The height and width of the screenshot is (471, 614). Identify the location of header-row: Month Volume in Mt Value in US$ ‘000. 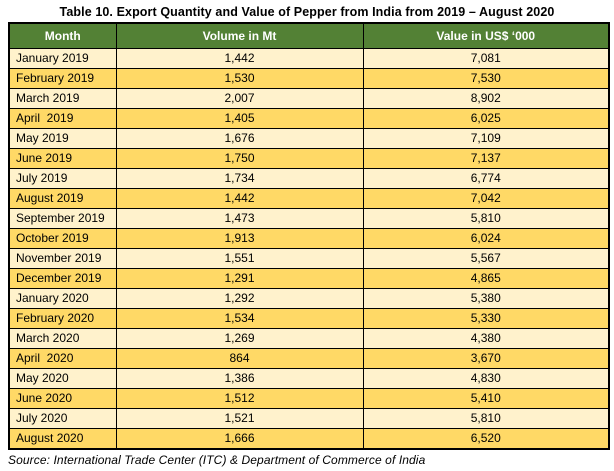
(309, 35).